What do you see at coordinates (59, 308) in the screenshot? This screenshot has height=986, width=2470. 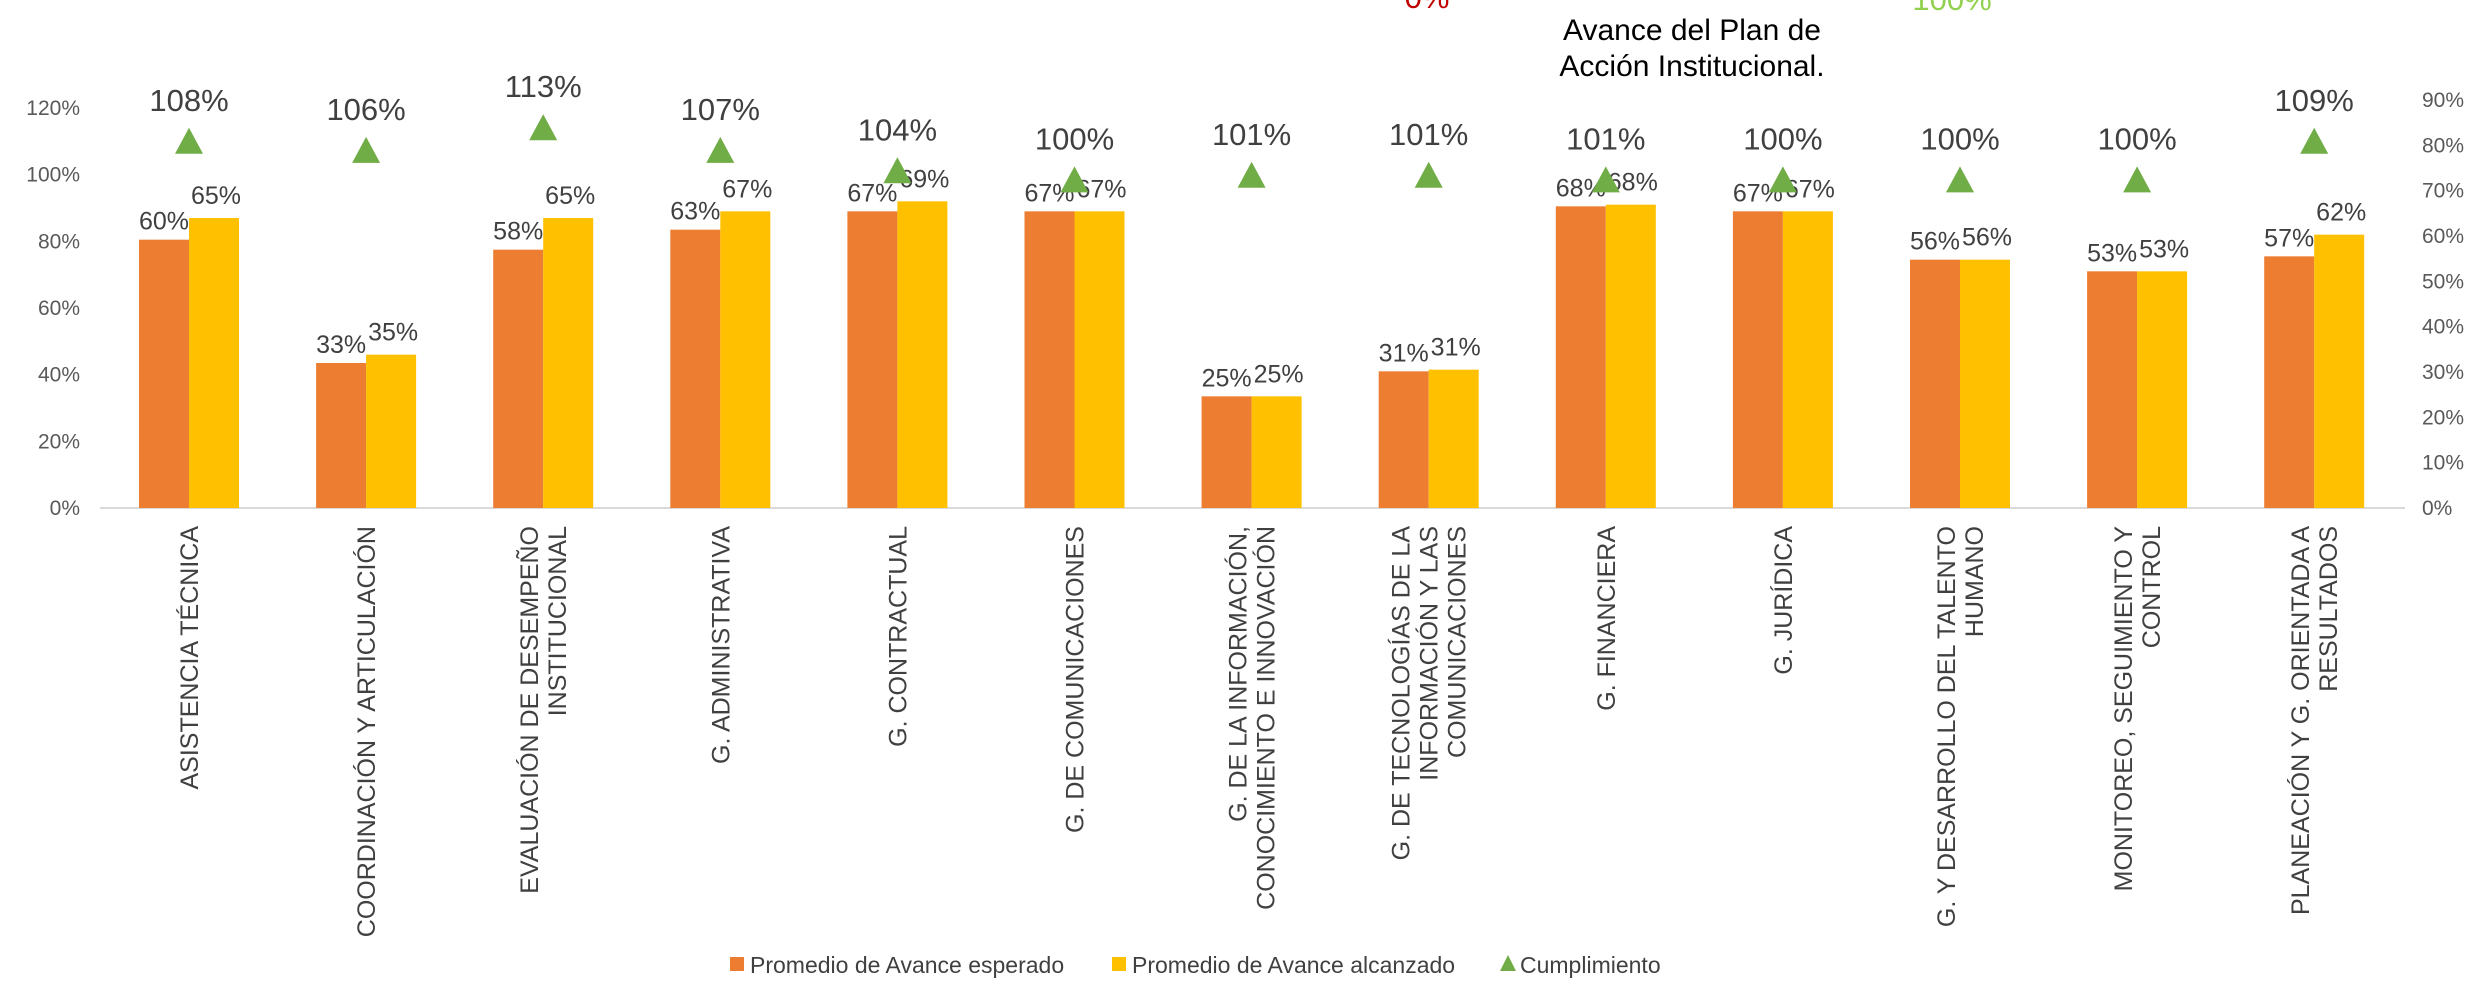 I see `y-left-tick-label: 60%` at bounding box center [59, 308].